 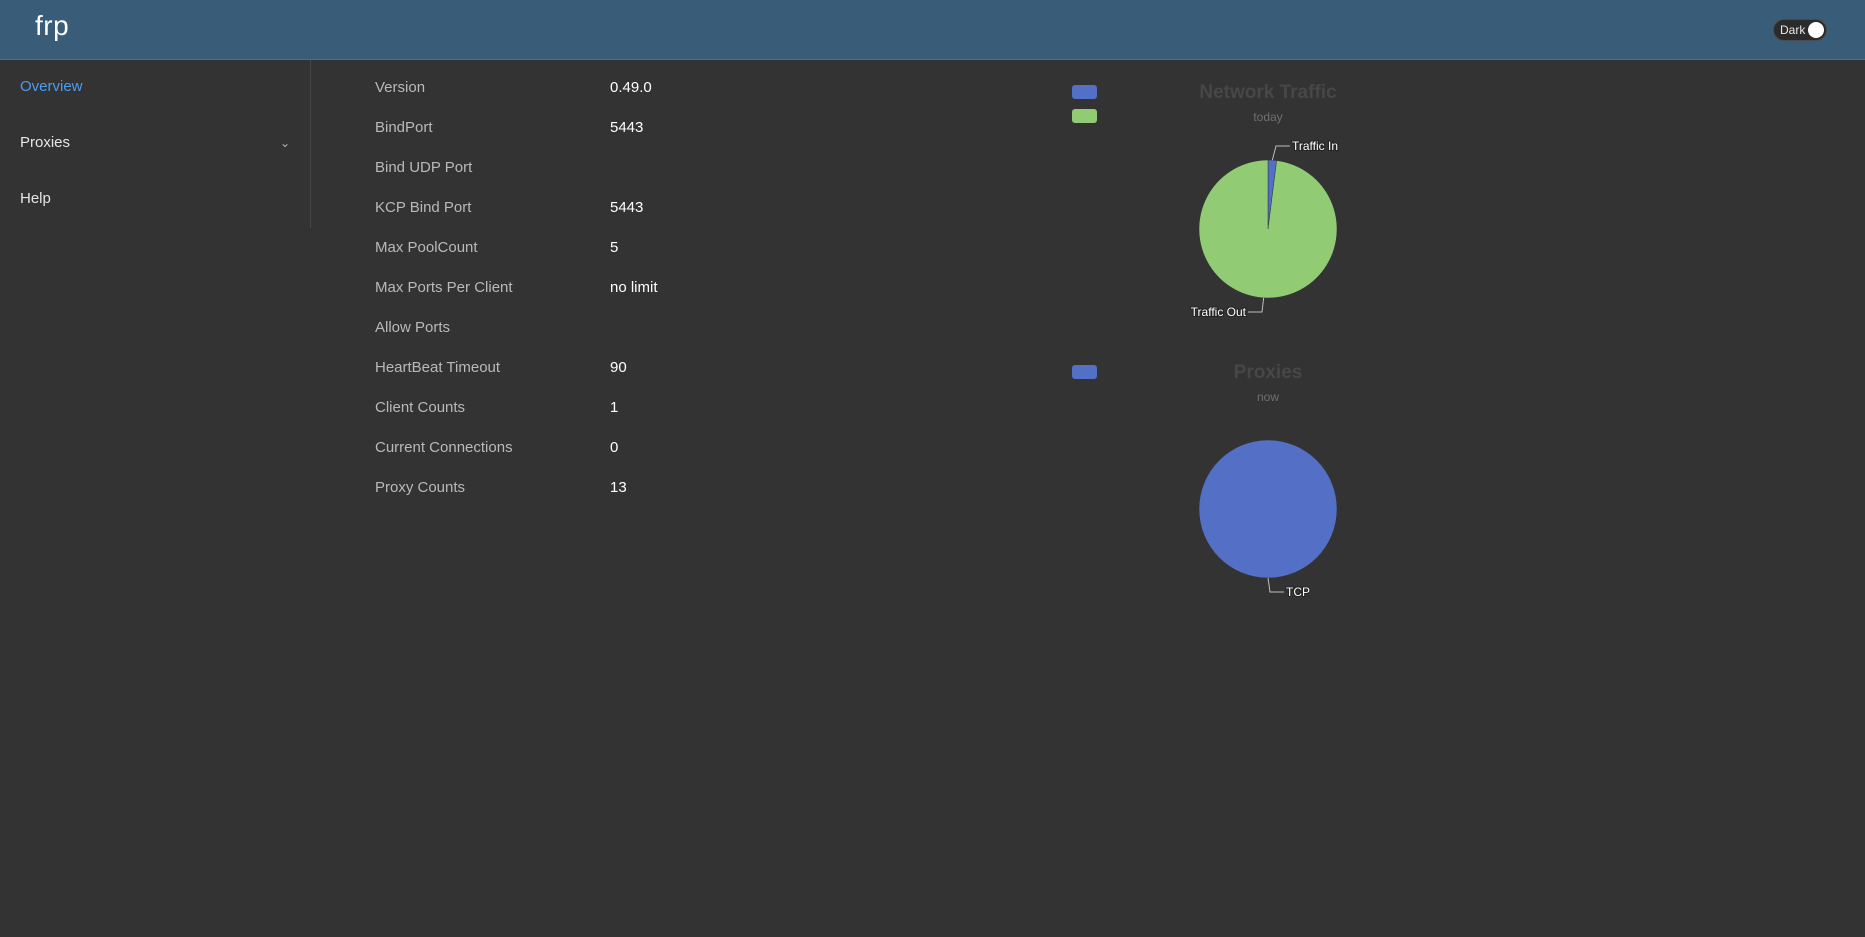 What do you see at coordinates (423, 207) in the screenshot?
I see `info-label: KCP Bind Port` at bounding box center [423, 207].